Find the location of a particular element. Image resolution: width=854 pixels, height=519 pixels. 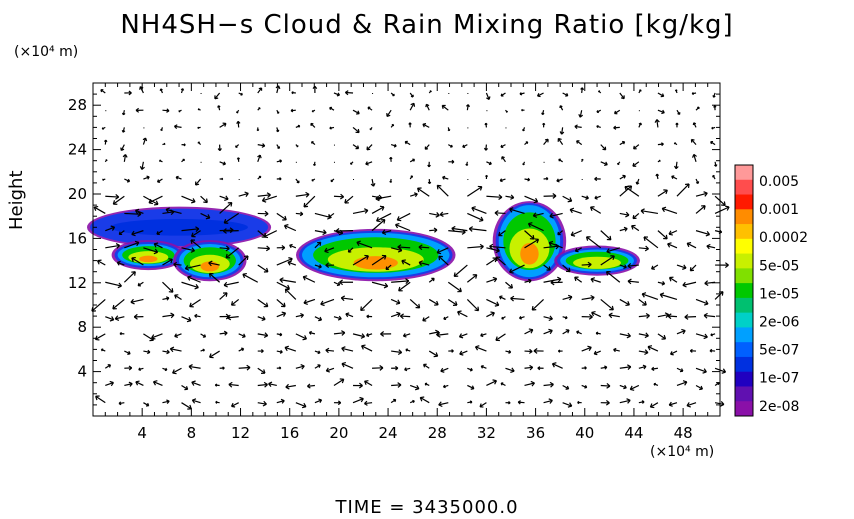

colorbar-label: 0.005 is located at coordinates (779, 182).